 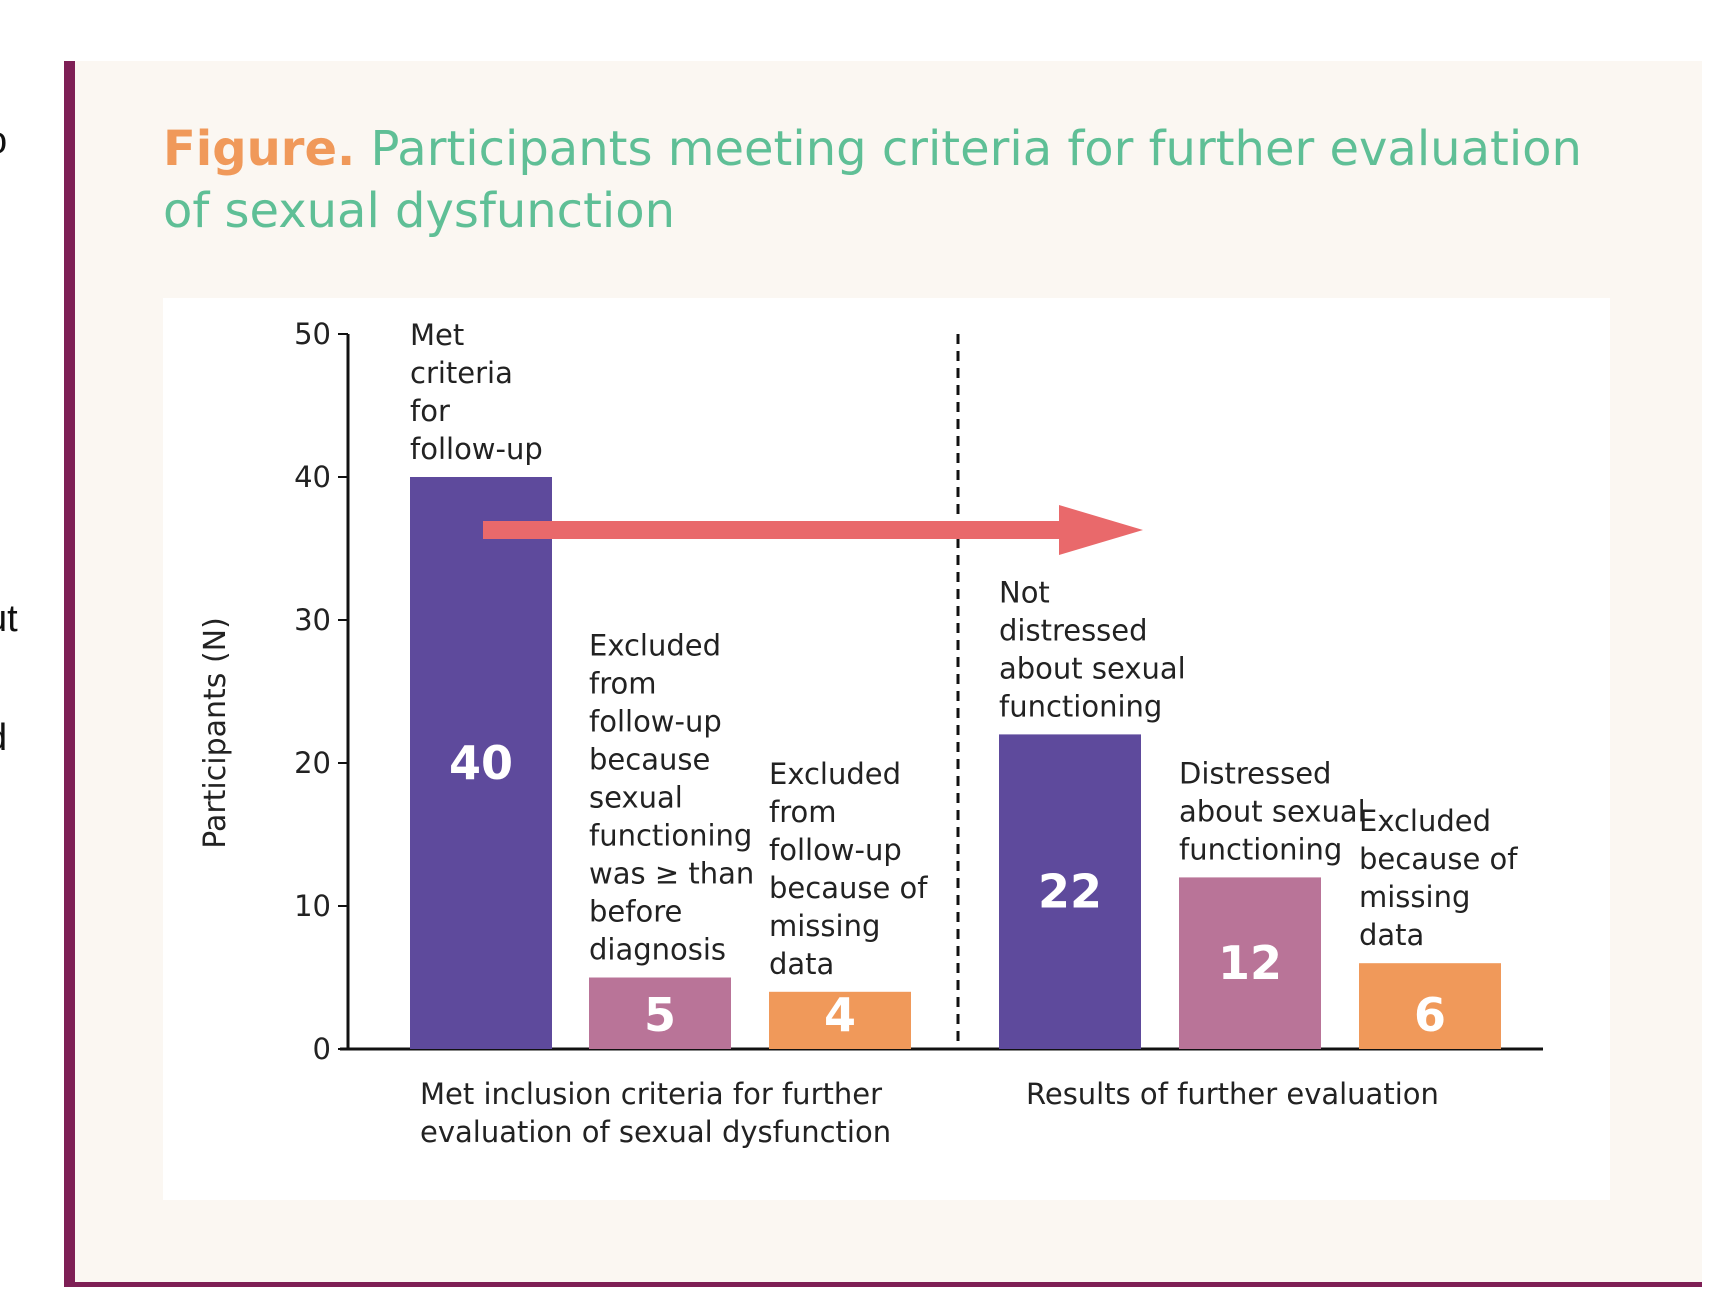 I want to click on figure-label: Figure., so click(x=259, y=149).